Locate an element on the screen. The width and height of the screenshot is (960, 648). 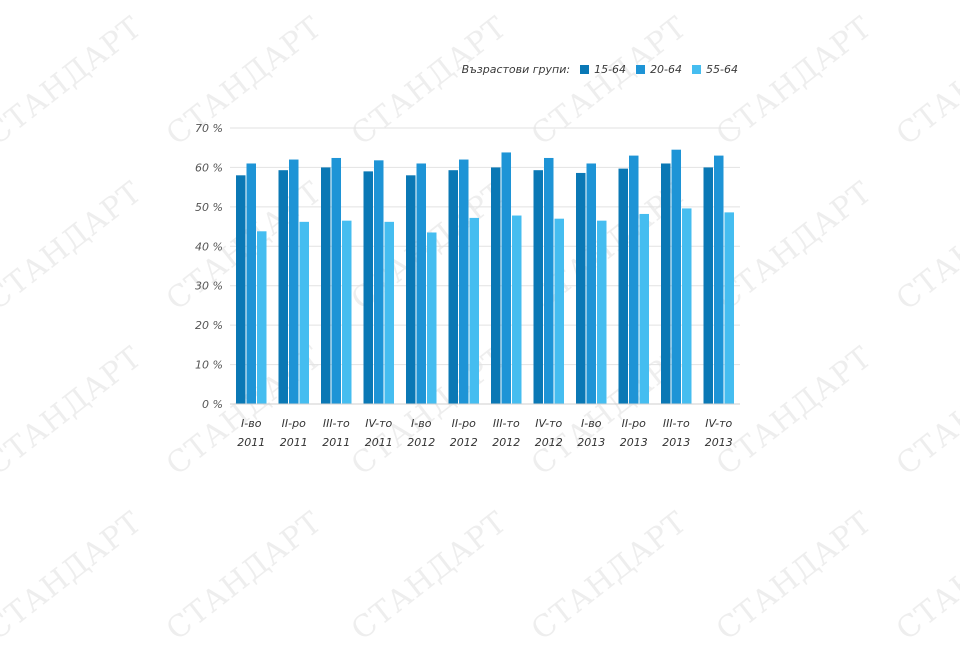
x-tick-label: IV-то 2013 is located at coordinates (719, 433).